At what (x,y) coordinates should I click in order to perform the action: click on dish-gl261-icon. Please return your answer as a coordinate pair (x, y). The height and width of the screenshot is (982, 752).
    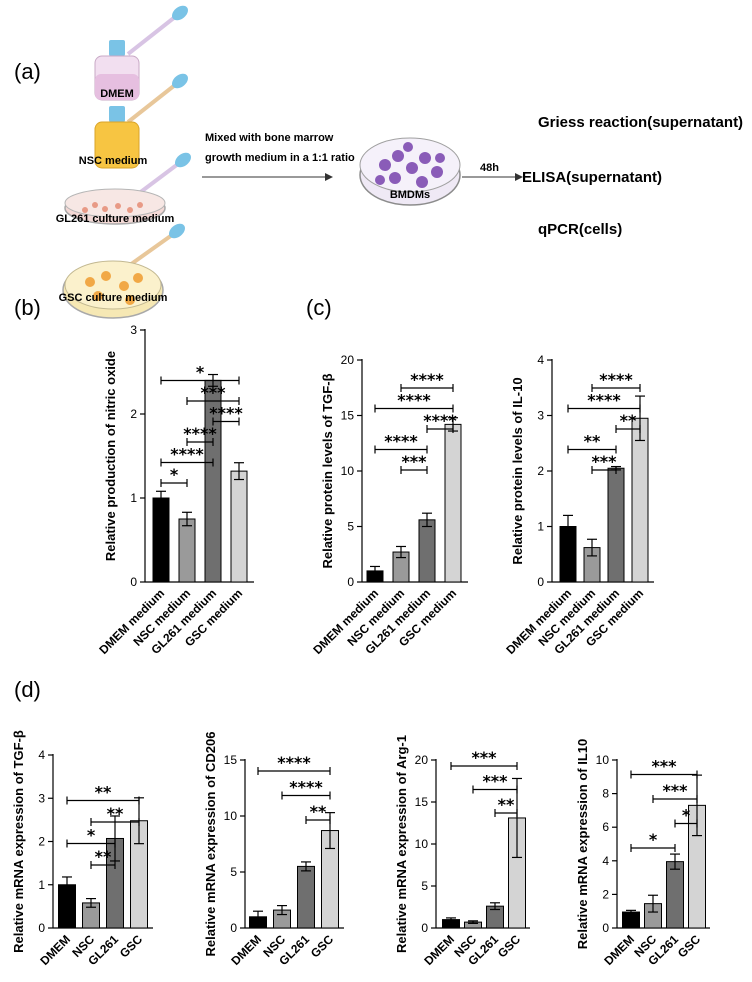
    Looking at the image, I should click on (115, 206).